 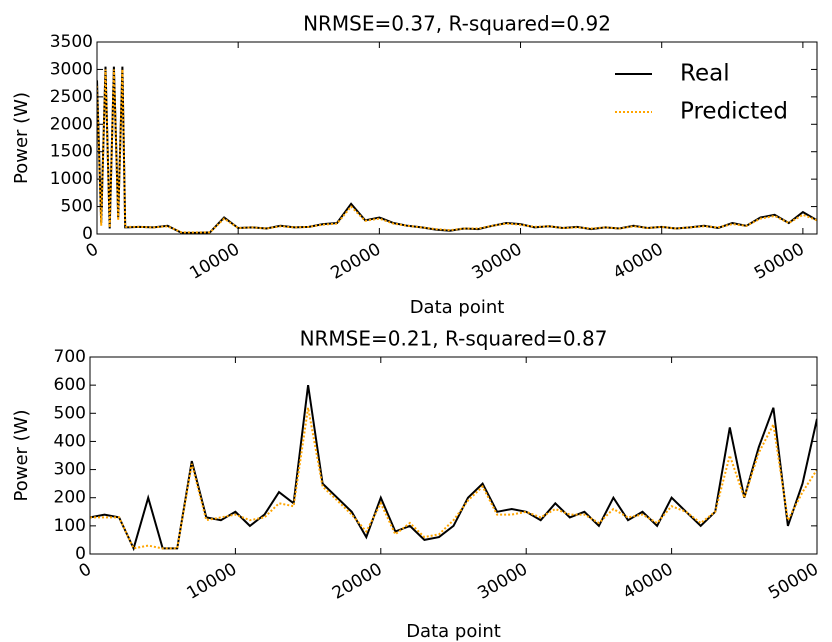 I want to click on chart-title: NRMSE=0.37, R-squared=0.92, so click(x=457, y=24).